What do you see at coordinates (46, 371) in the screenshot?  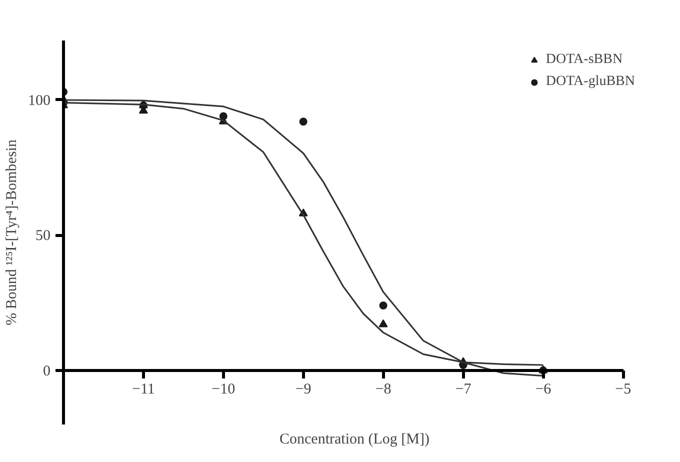 I see `y-tick-label: 0` at bounding box center [46, 371].